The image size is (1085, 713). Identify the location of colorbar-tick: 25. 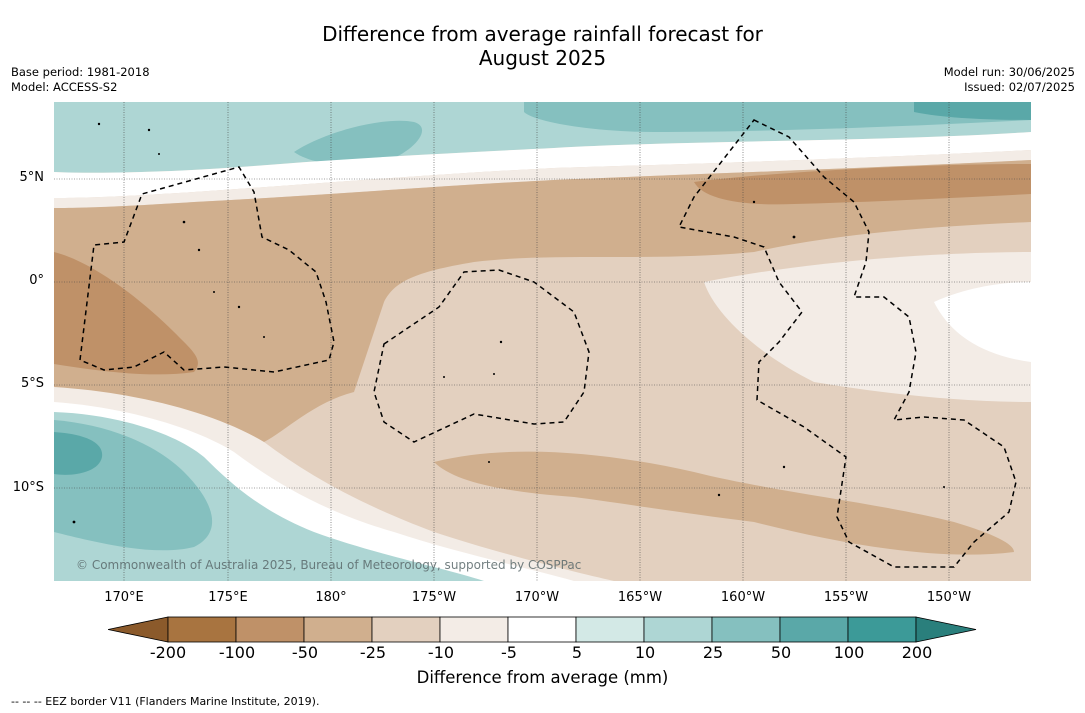
(713, 652).